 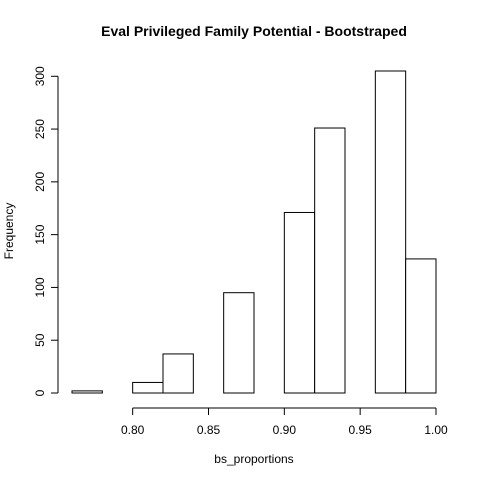 What do you see at coordinates (40, 340) in the screenshot?
I see `y-tick-label: 50` at bounding box center [40, 340].